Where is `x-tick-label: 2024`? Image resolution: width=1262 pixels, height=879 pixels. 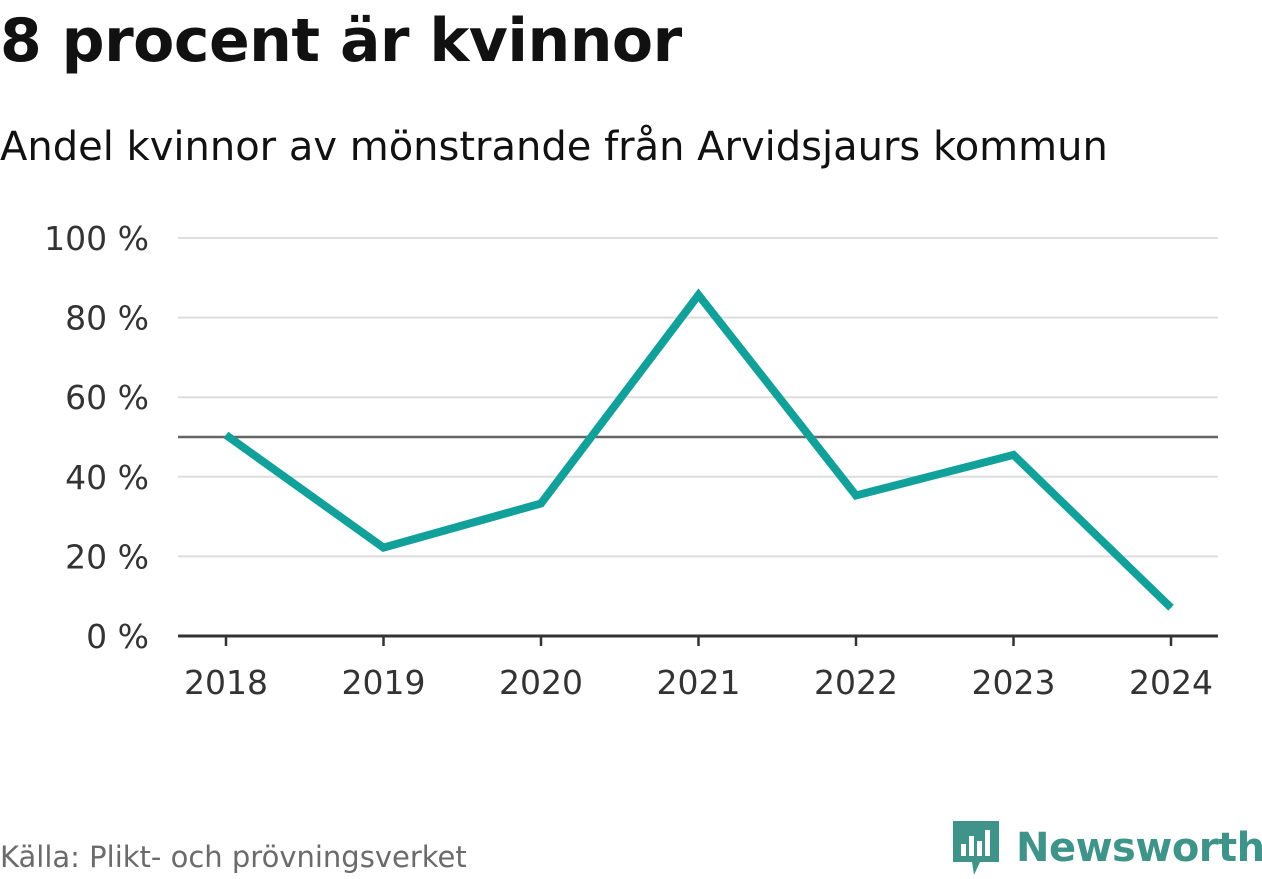 x-tick-label: 2024 is located at coordinates (1171, 682).